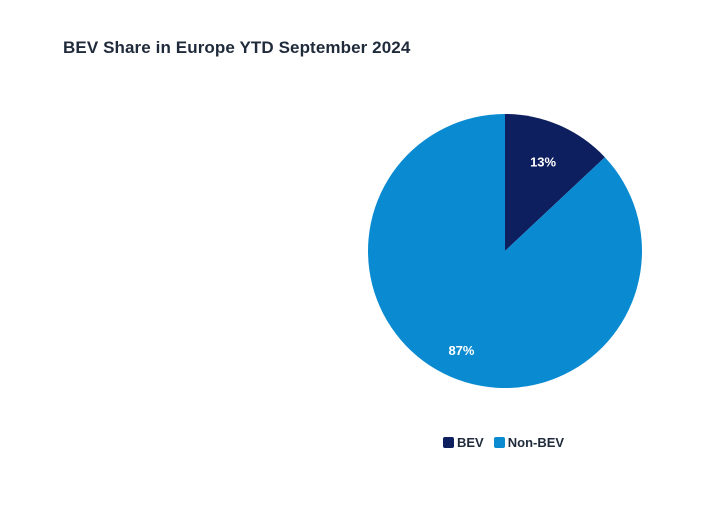  I want to click on data-label-non-bev: 87%, so click(461, 350).